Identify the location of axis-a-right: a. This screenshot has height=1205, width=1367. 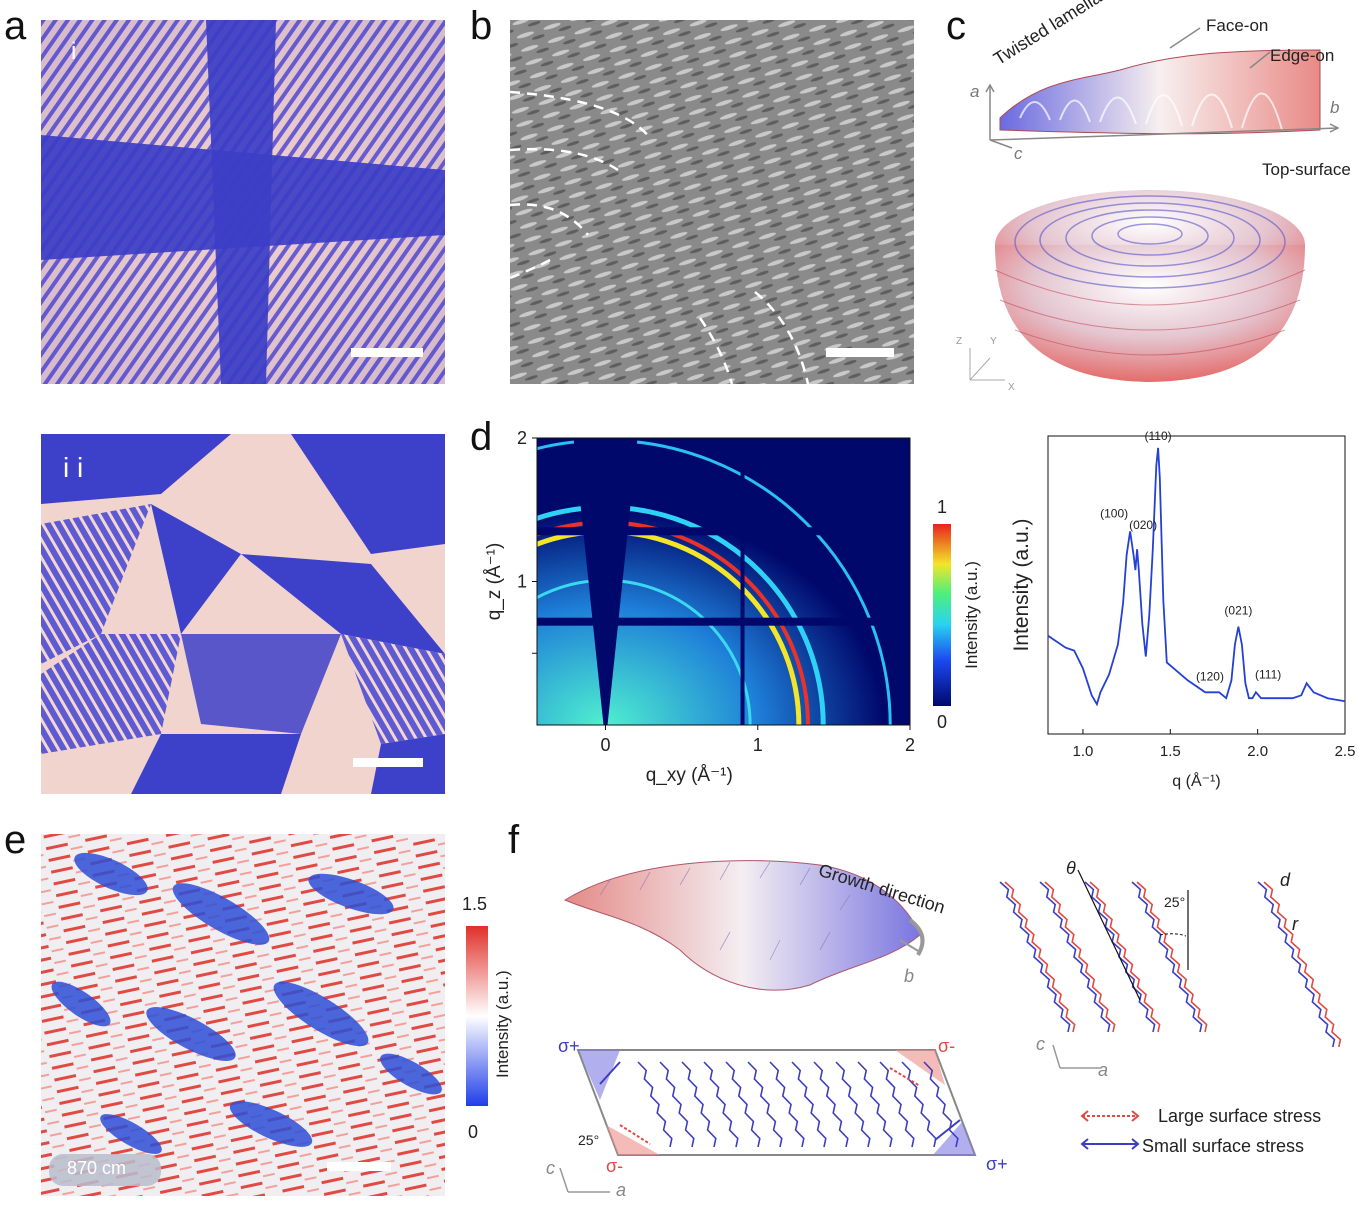
(1103, 1070).